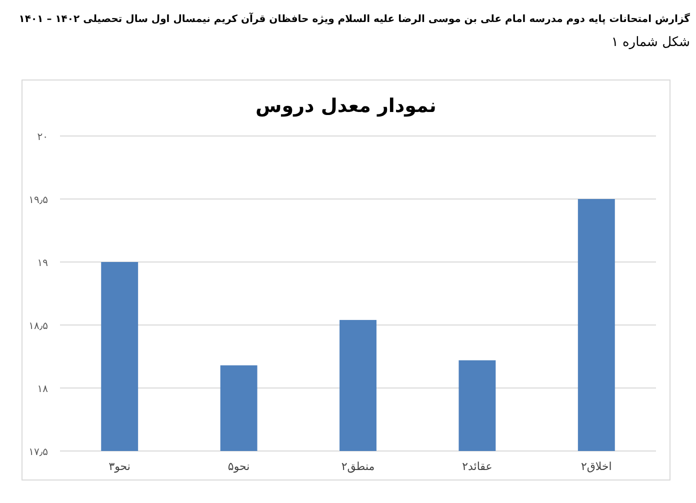 The image size is (696, 503). What do you see at coordinates (119, 466) in the screenshot?
I see `x-tick-label: نحو۳` at bounding box center [119, 466].